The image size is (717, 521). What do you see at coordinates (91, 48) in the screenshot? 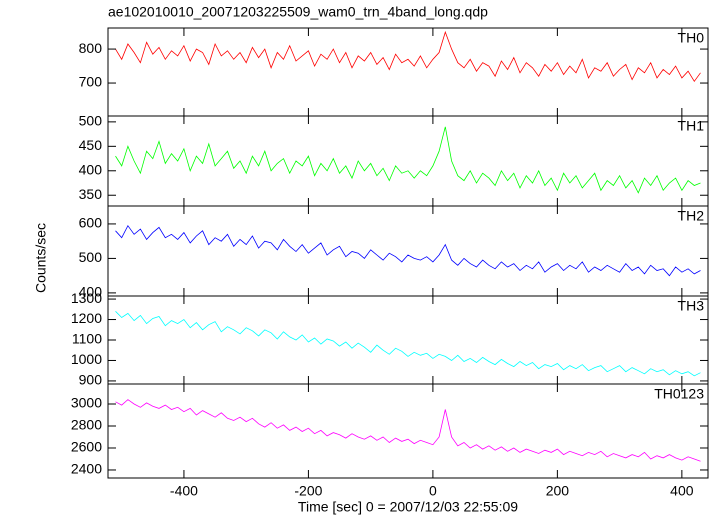
I see `y-tick-label: 800` at bounding box center [91, 48].